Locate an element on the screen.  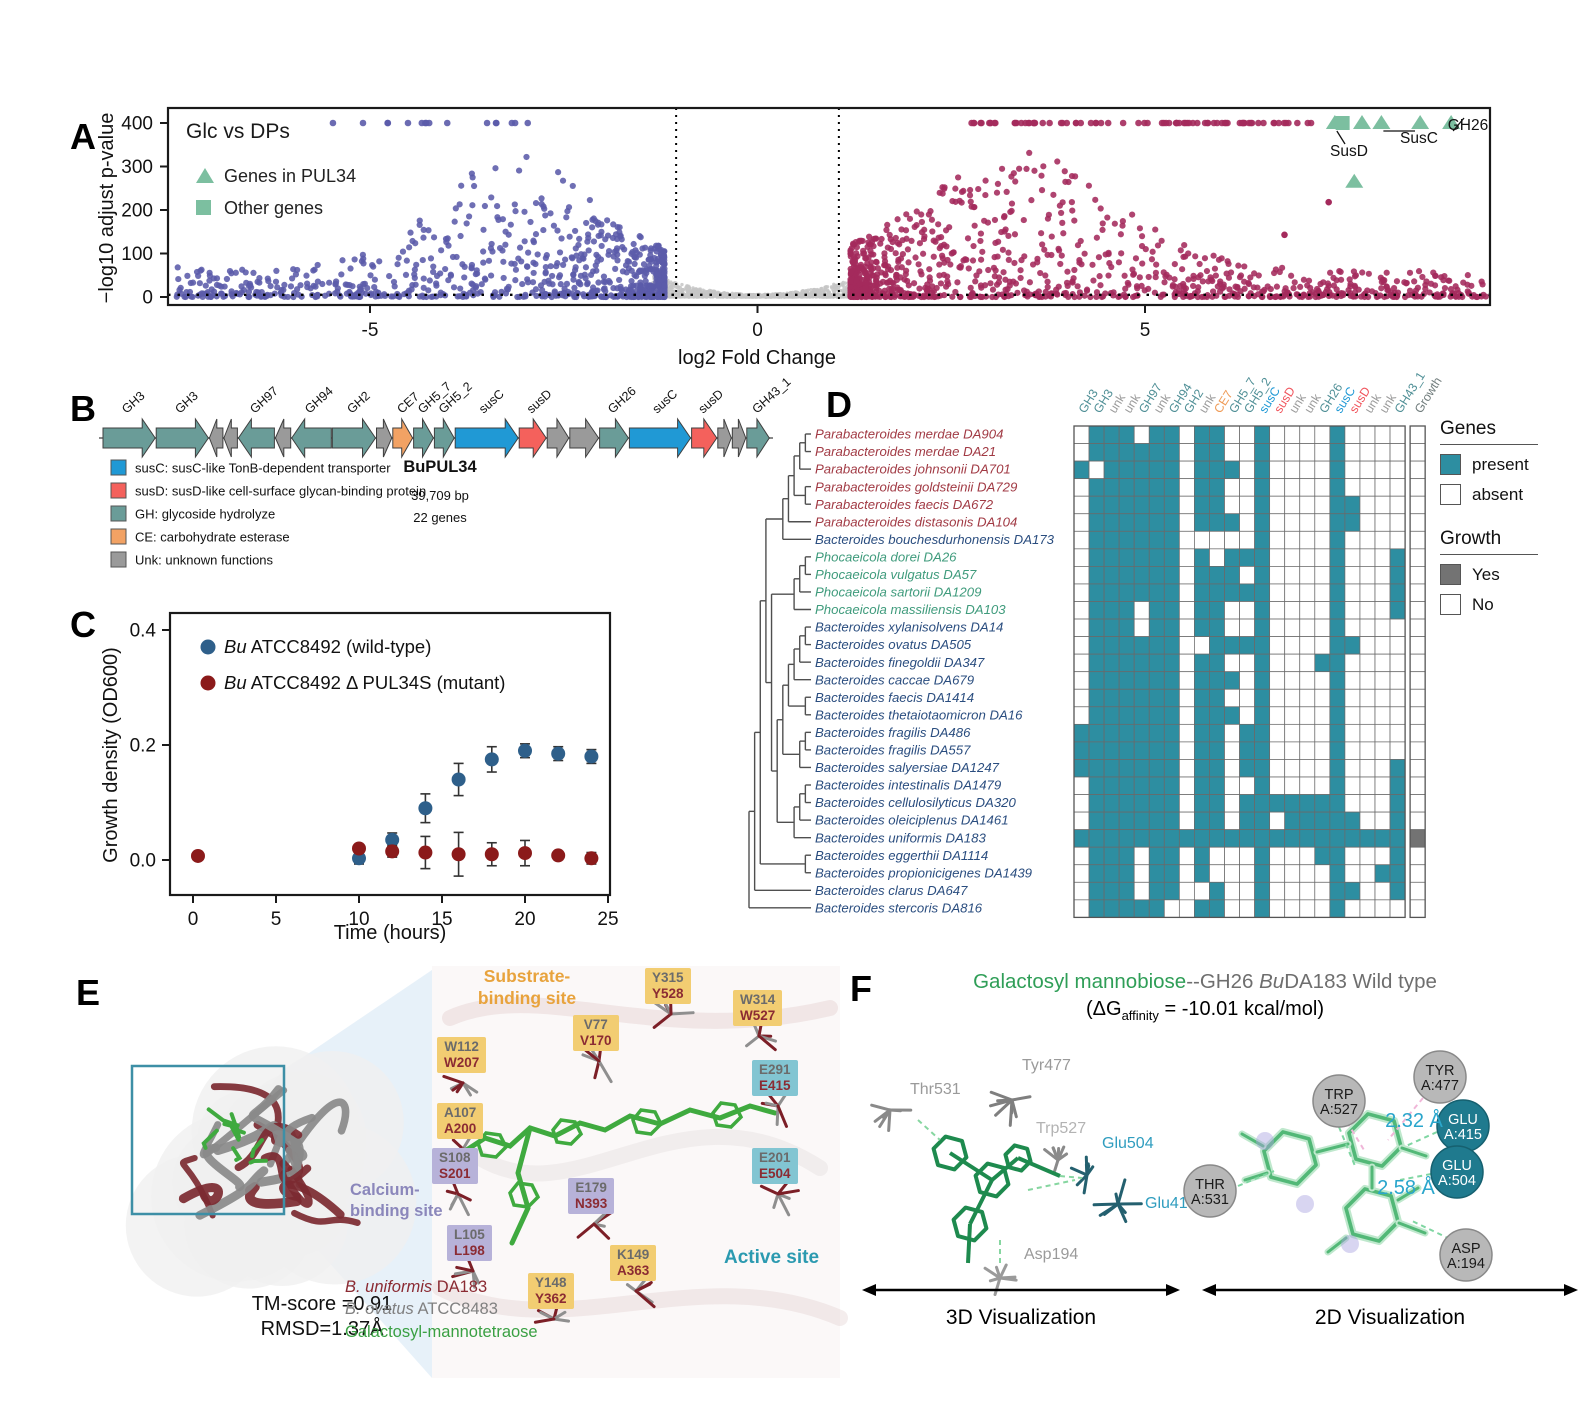
heatmap-legend: Genes present absent Growth Yes No is located at coordinates (1489, 521).